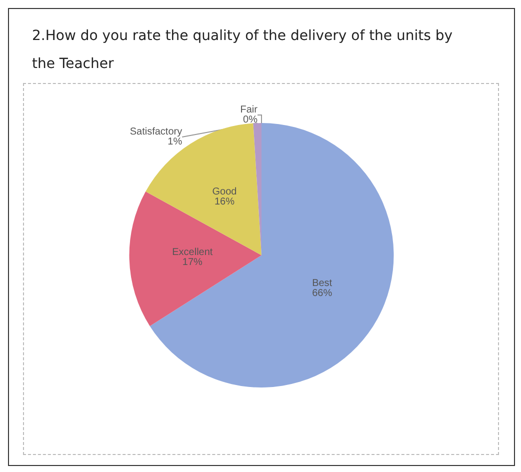 The image size is (521, 472). Describe the element at coordinates (156, 132) in the screenshot. I see `slice-label: Satisfactory` at that location.